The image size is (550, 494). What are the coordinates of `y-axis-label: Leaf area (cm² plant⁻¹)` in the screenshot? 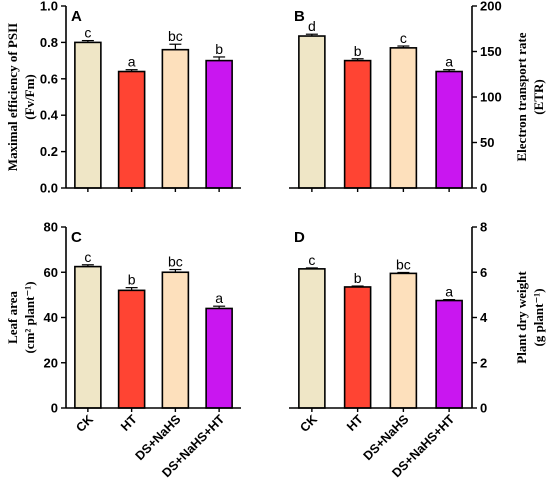 It's located at (21, 317).